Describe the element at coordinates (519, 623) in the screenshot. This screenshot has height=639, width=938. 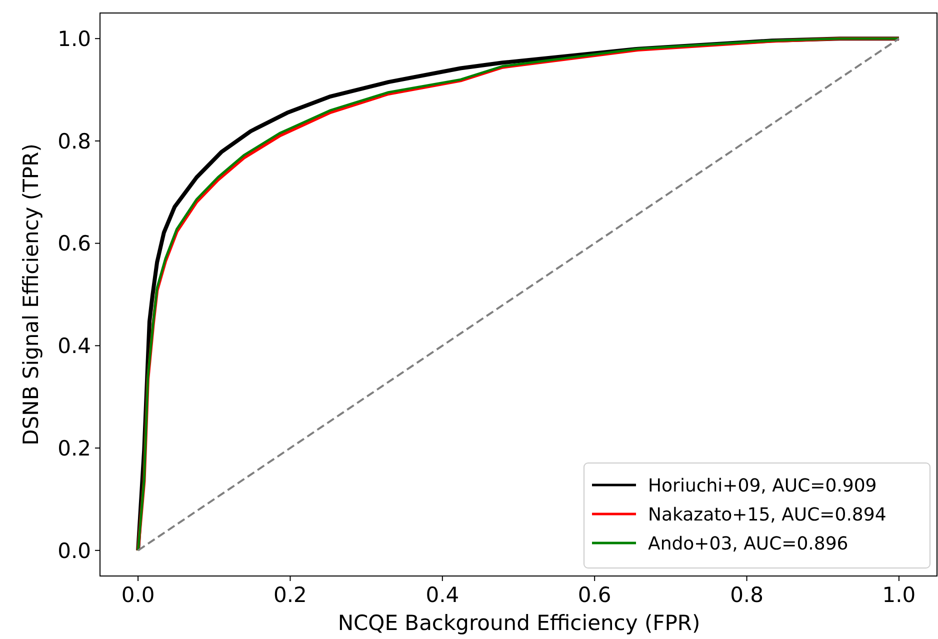
I see `x-axis-title: NCQE Background Efficiency (FPR)` at that location.